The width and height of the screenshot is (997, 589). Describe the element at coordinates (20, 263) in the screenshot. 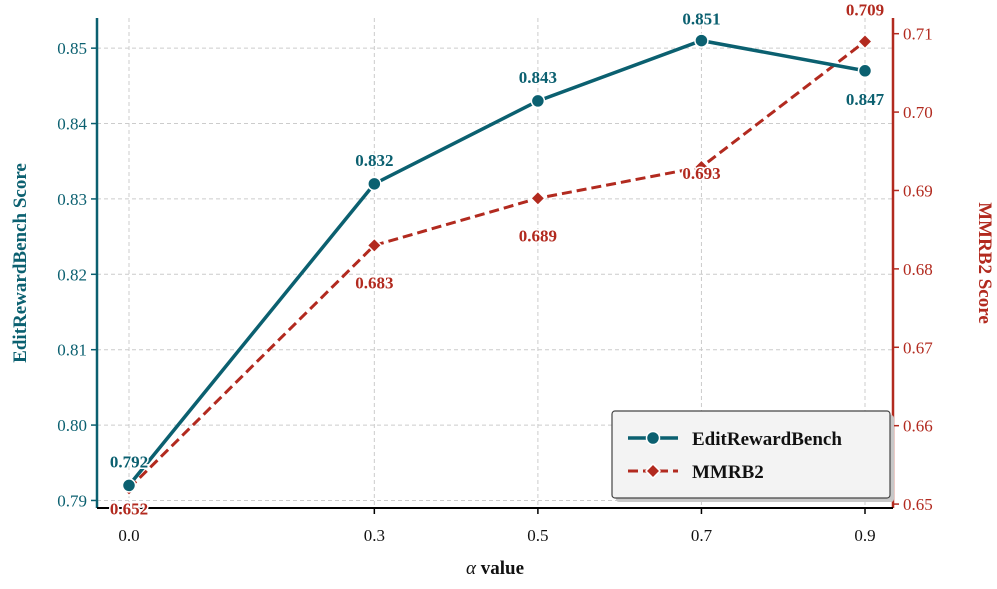

I see `y1-axis-title: EditRewardBench Score` at that location.